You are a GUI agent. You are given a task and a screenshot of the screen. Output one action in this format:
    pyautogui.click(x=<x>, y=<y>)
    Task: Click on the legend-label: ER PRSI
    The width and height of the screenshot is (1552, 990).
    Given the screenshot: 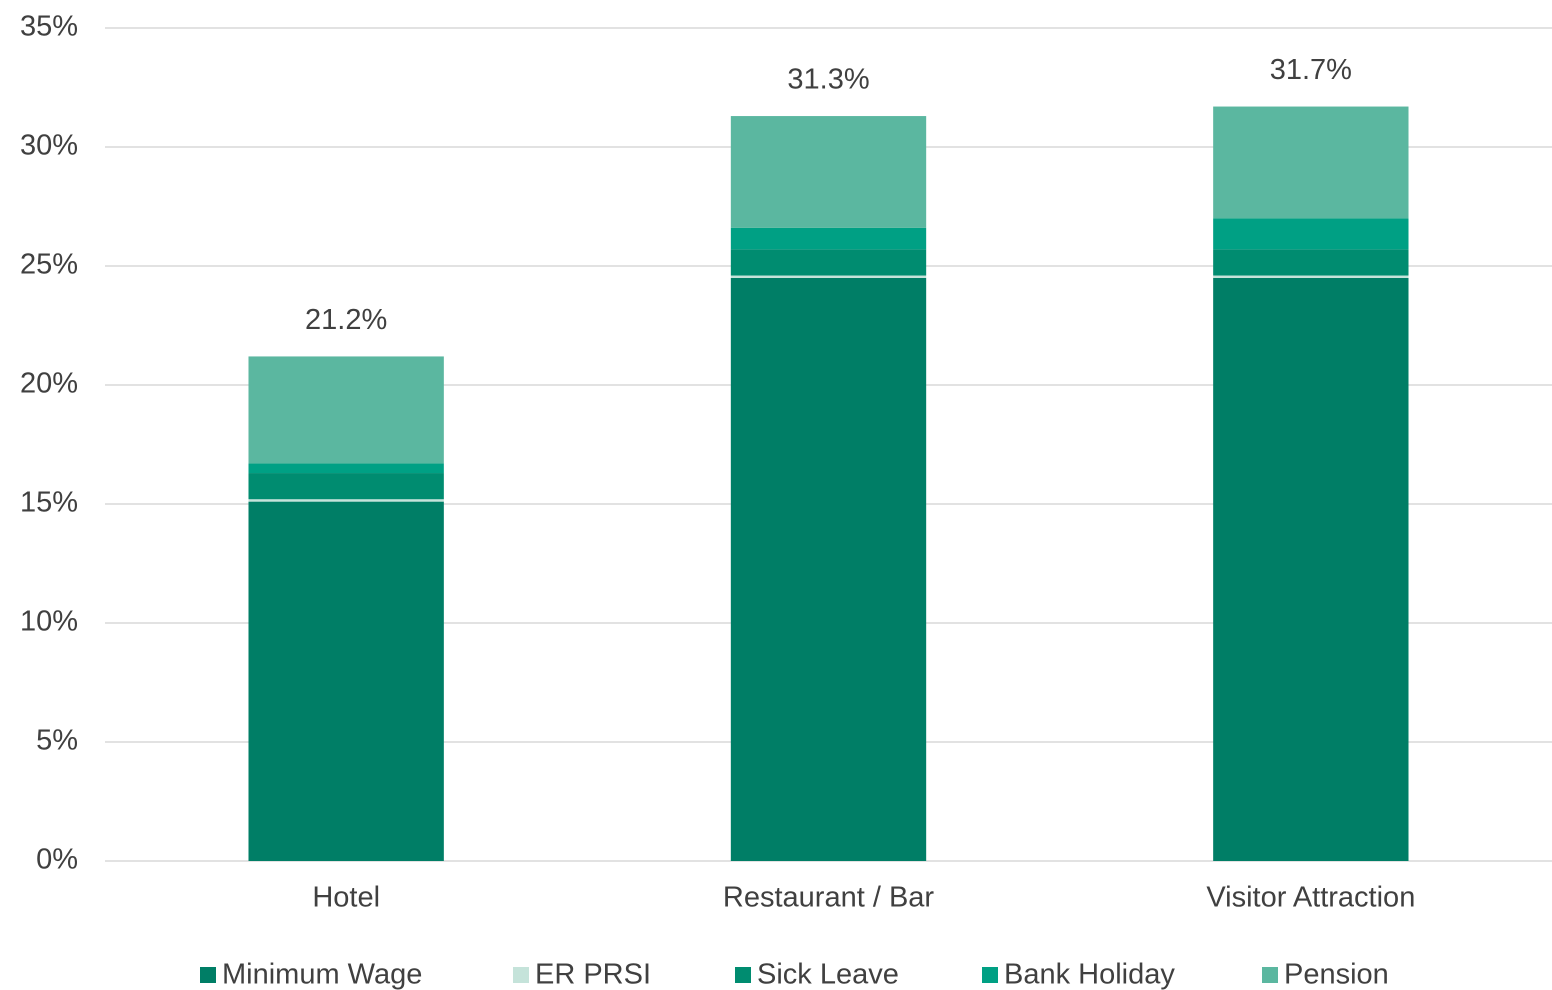 What is the action you would take?
    pyautogui.click(x=593, y=974)
    